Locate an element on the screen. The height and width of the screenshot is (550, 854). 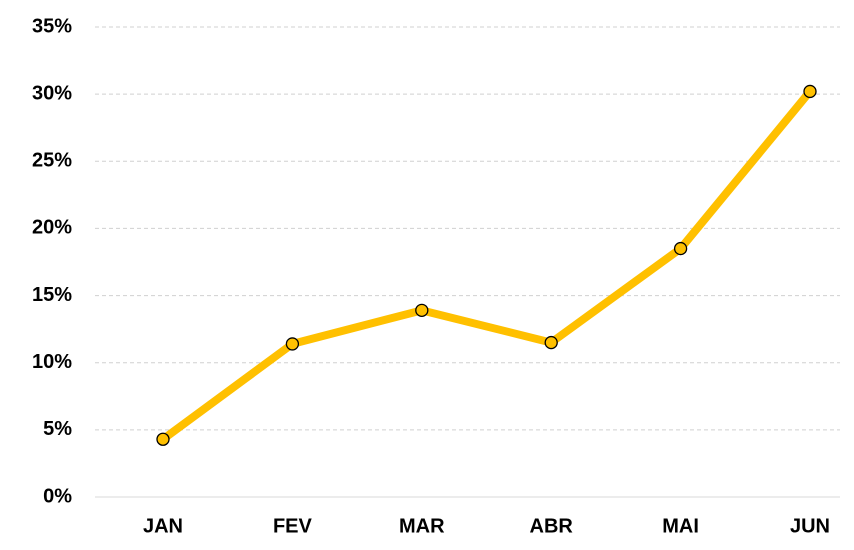
x-tick-label: MAR is located at coordinates (422, 526).